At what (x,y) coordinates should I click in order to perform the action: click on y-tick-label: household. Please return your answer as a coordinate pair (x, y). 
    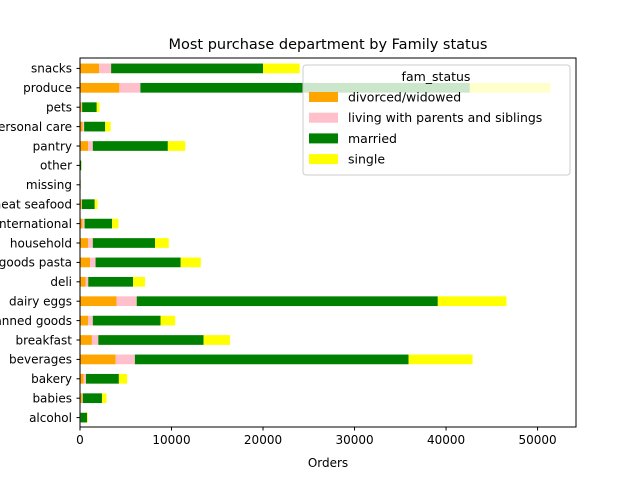
    Looking at the image, I should click on (41, 243).